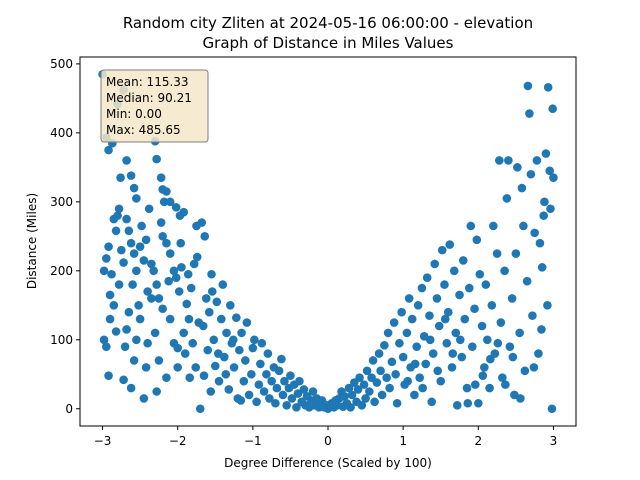 This screenshot has height=480, width=640. What do you see at coordinates (149, 98) in the screenshot?
I see `stat-median: Median: 90.21` at bounding box center [149, 98].